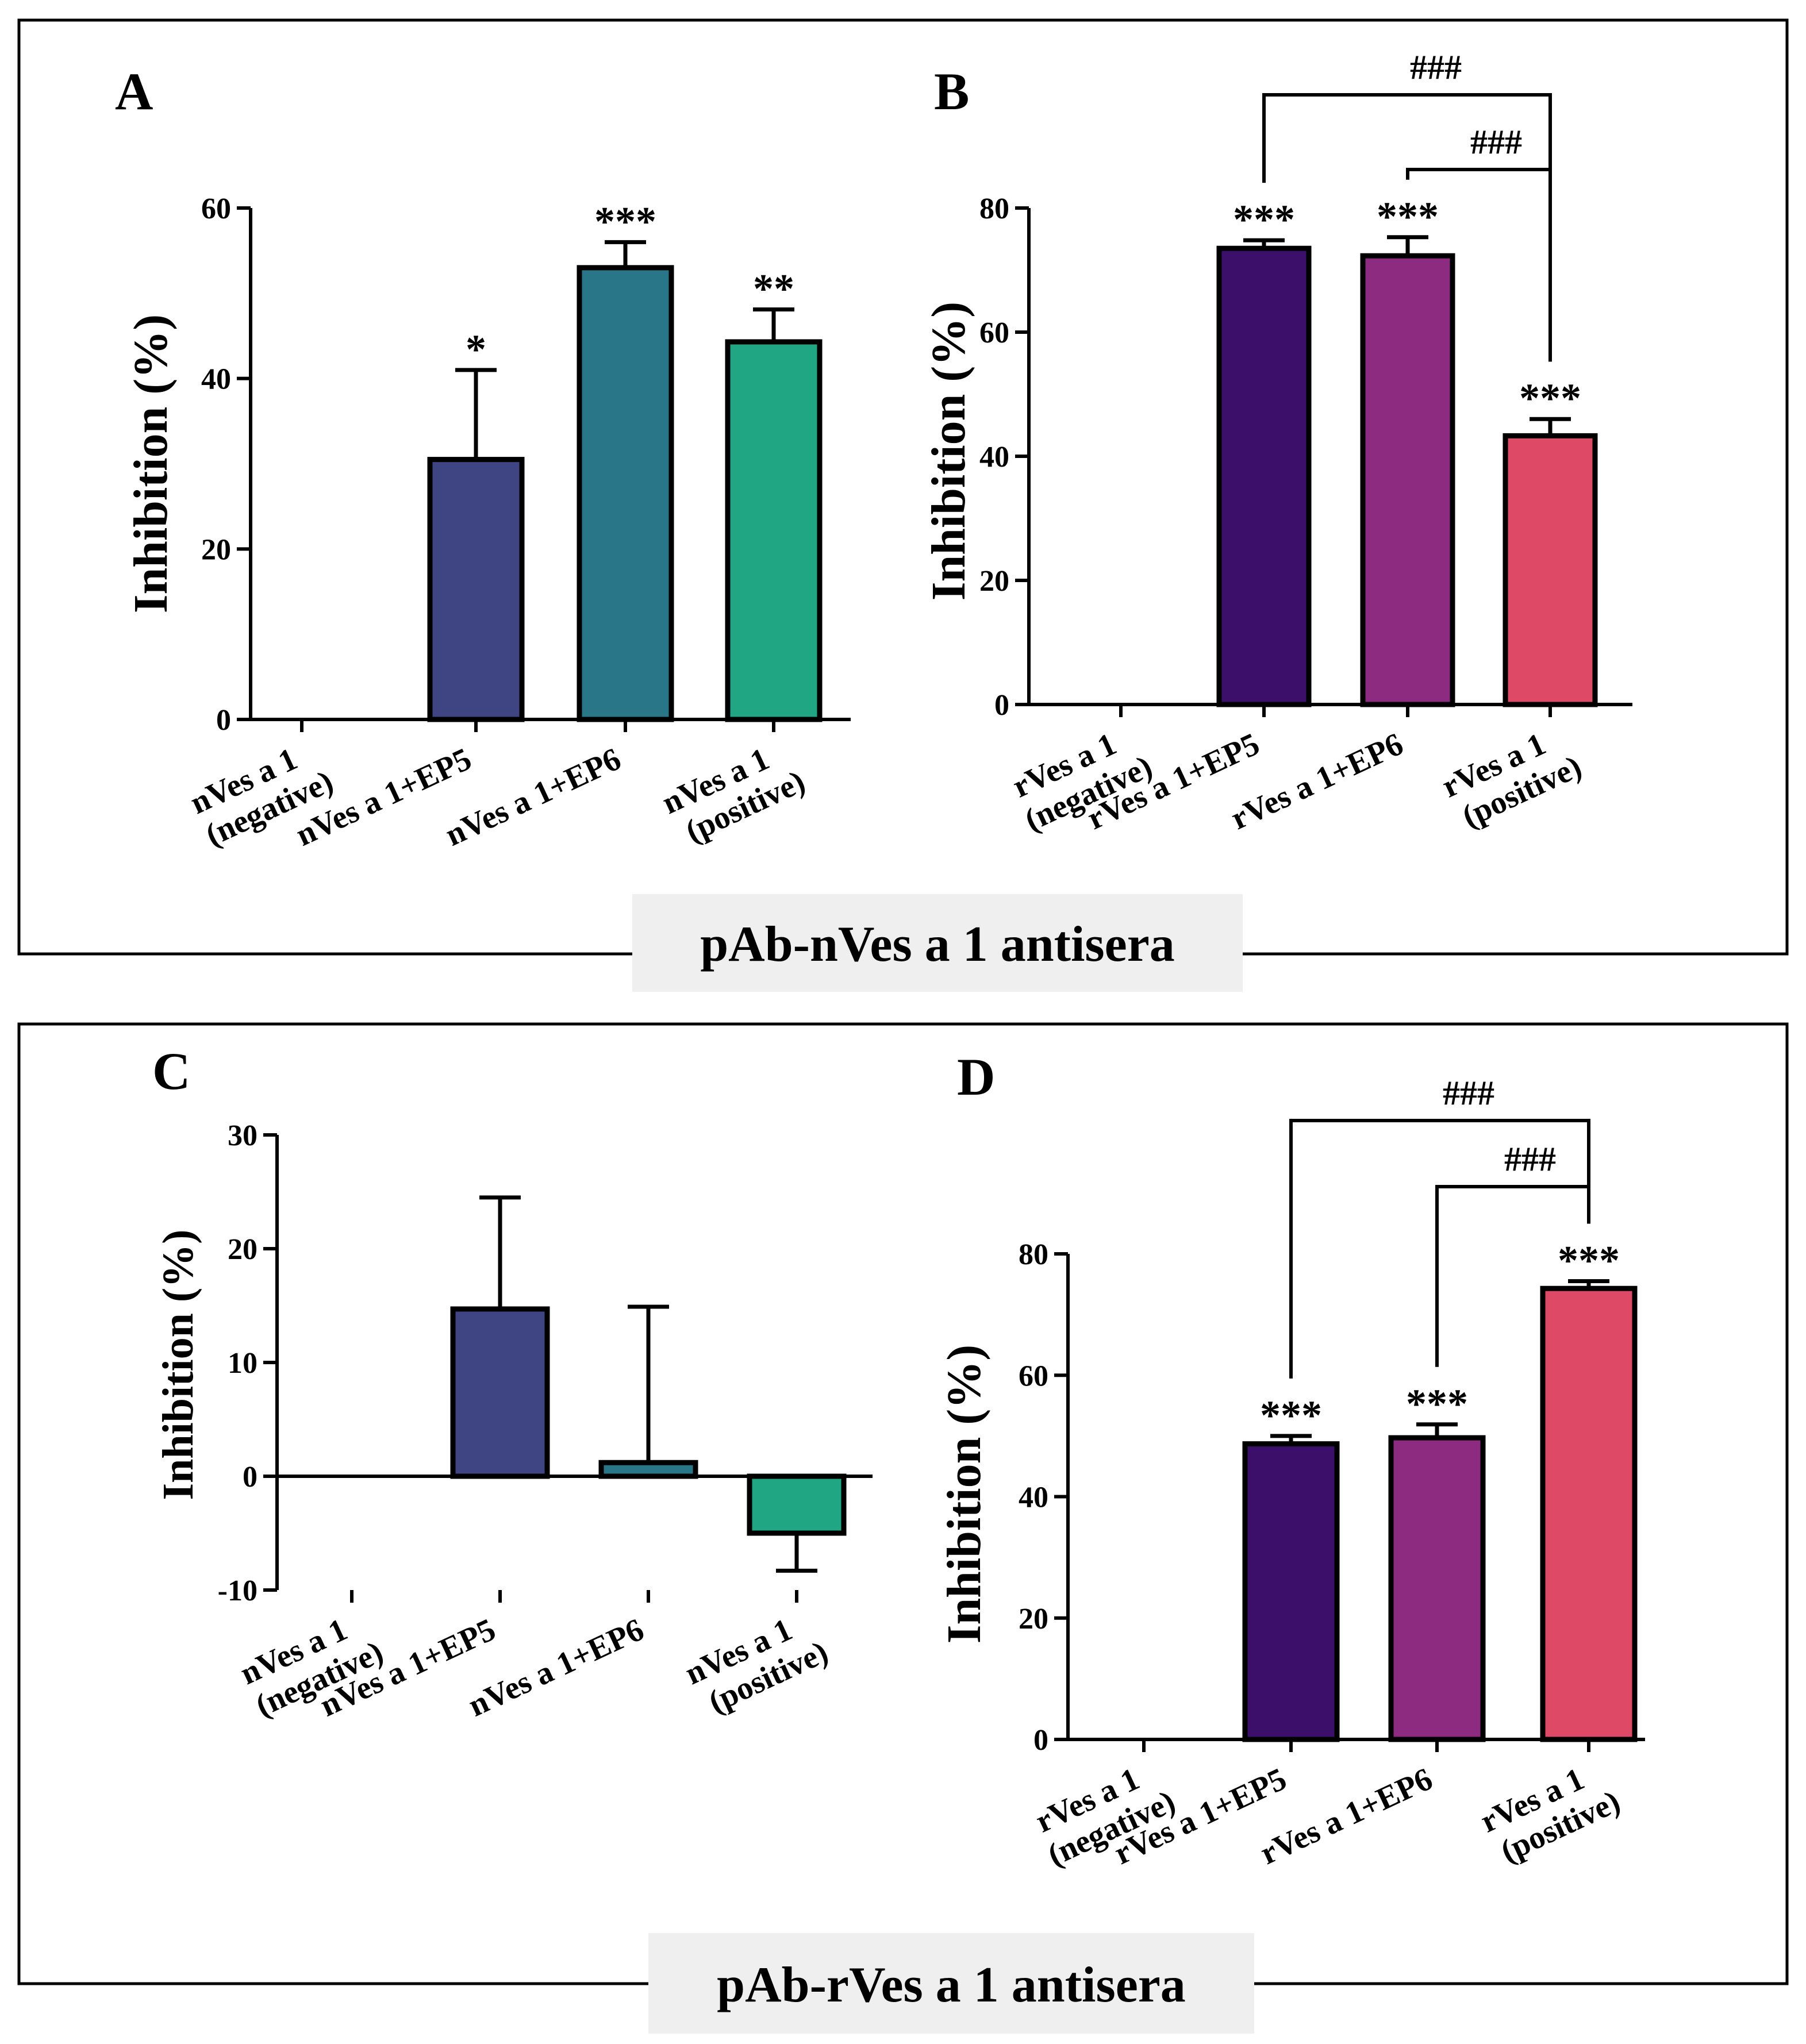 This screenshot has width=1806, height=2044. I want to click on panel-letter: B, so click(951, 92).